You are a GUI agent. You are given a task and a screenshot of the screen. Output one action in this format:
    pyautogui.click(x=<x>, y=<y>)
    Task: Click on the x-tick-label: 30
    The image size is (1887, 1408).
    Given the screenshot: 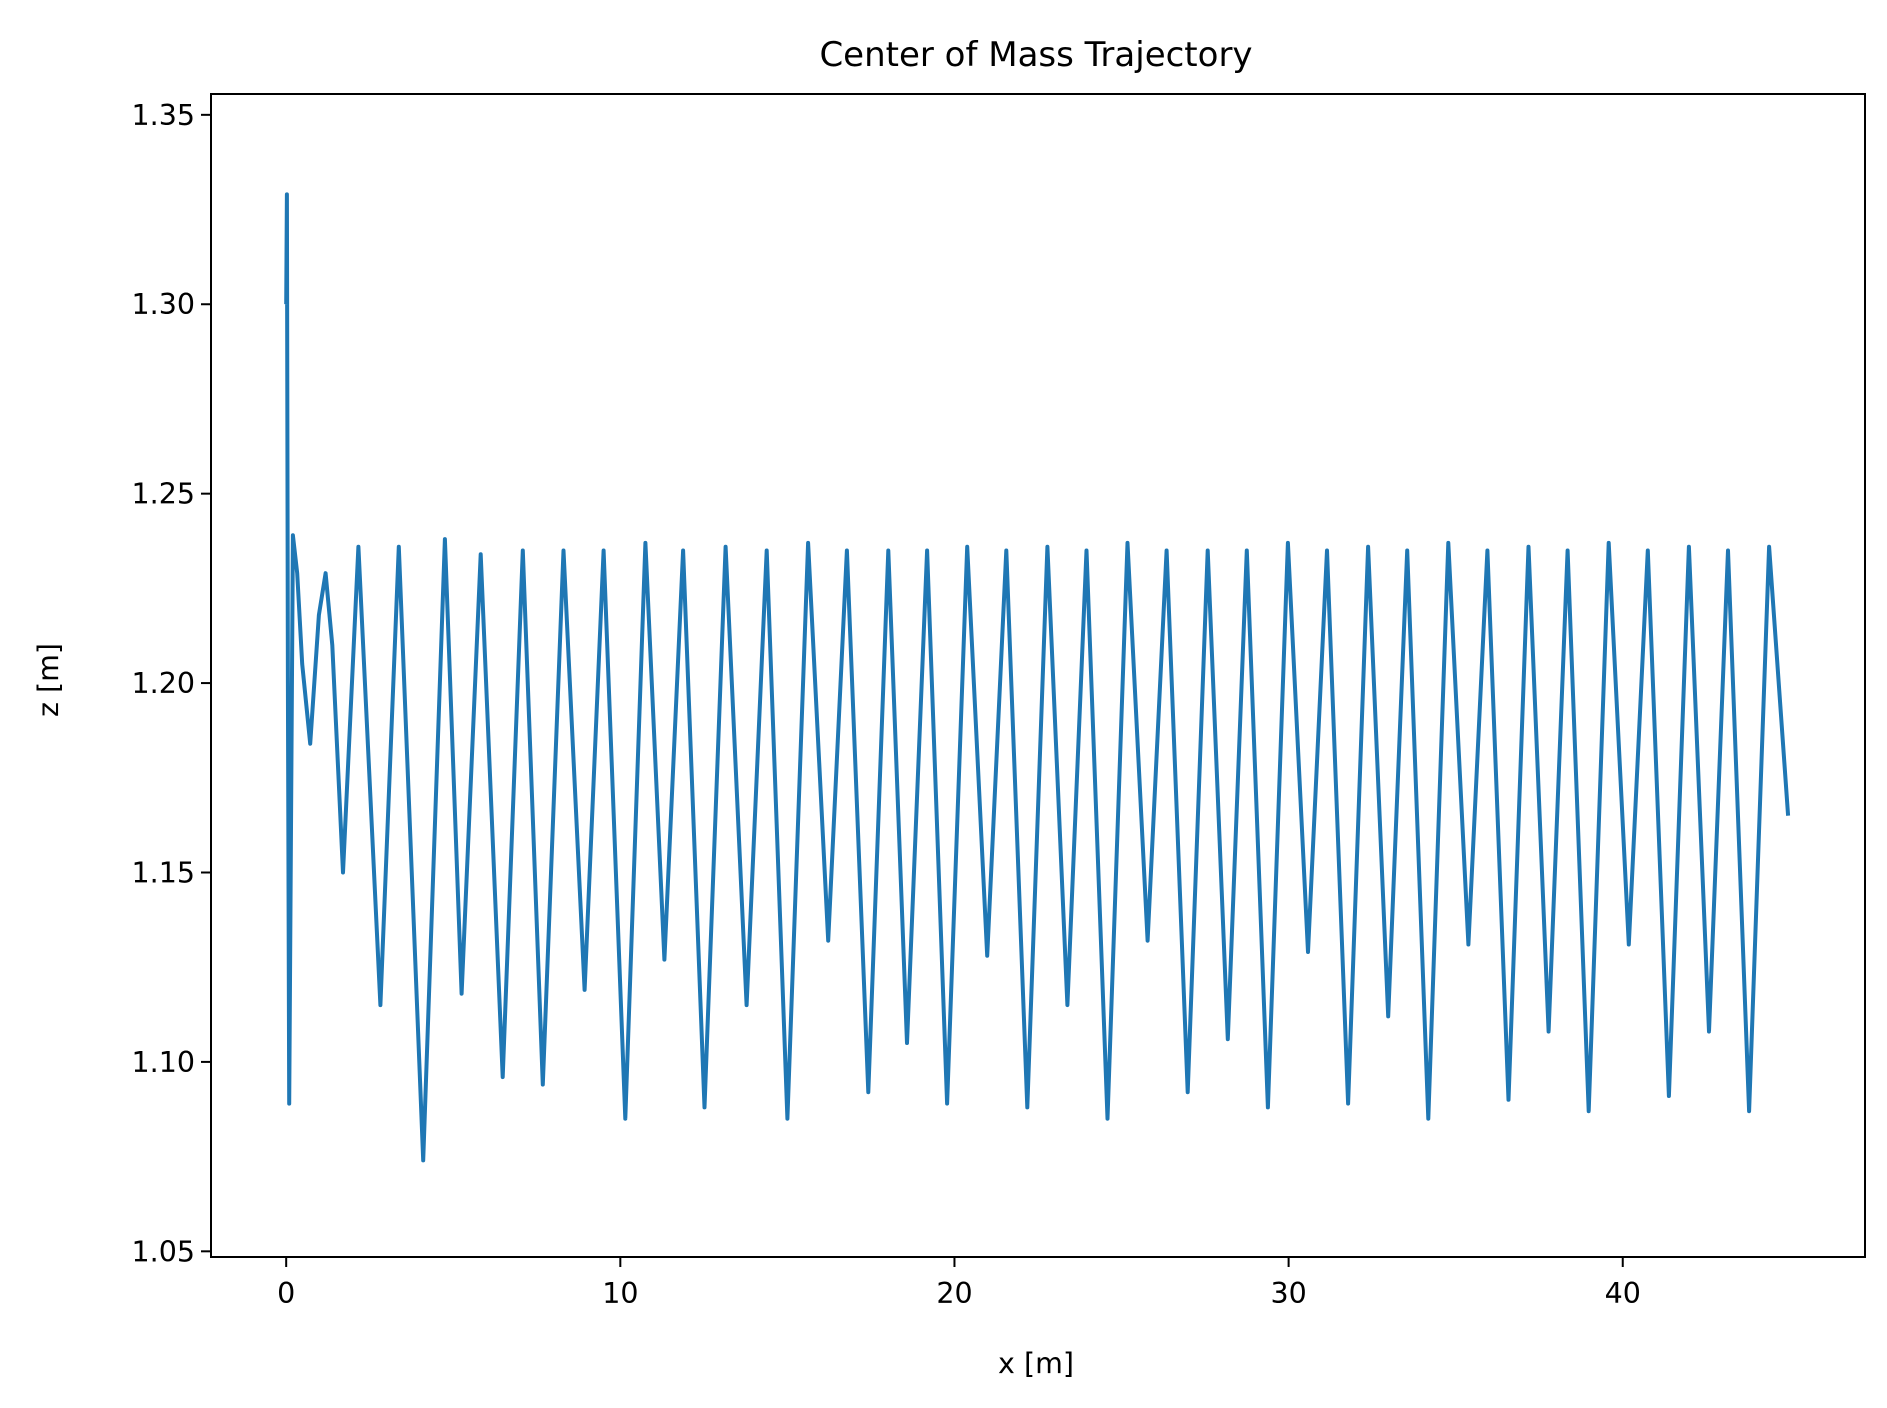 What is the action you would take?
    pyautogui.click(x=1288, y=1293)
    